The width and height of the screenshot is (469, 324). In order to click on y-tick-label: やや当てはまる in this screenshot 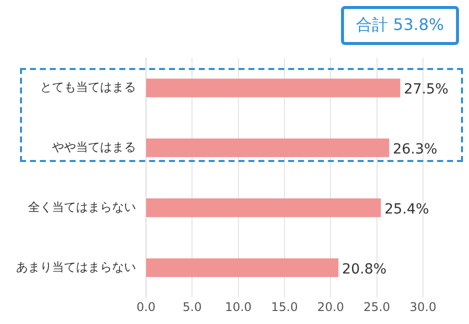, I will do `click(94, 147)`.